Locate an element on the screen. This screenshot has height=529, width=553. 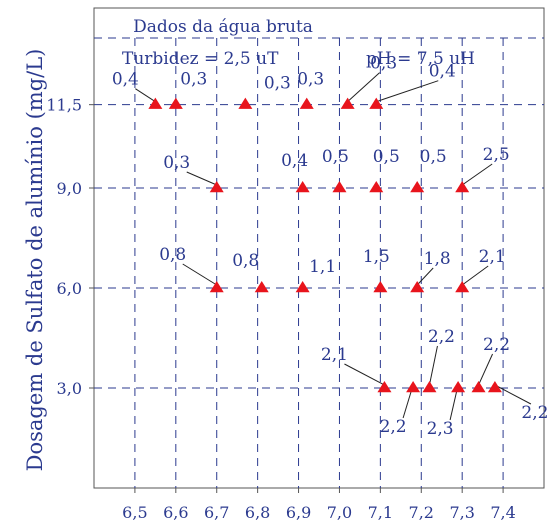
x-tick-label: 7,3 is located at coordinates (461, 512).